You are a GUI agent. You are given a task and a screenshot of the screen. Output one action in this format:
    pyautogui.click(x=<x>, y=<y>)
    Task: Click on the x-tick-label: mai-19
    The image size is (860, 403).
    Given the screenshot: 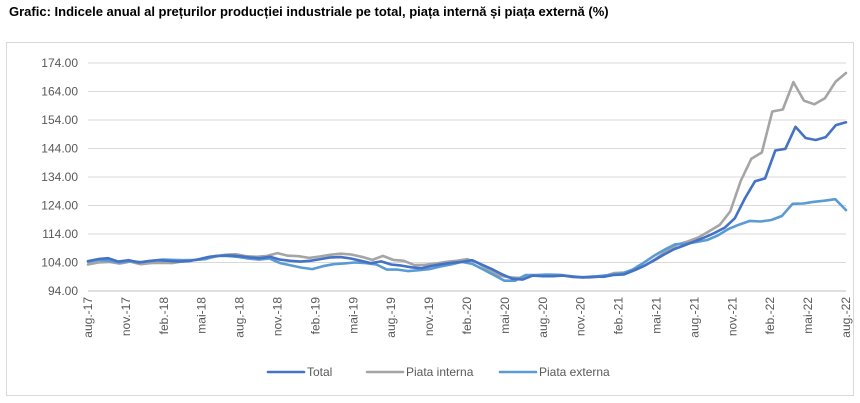 What is the action you would take?
    pyautogui.click(x=353, y=315)
    